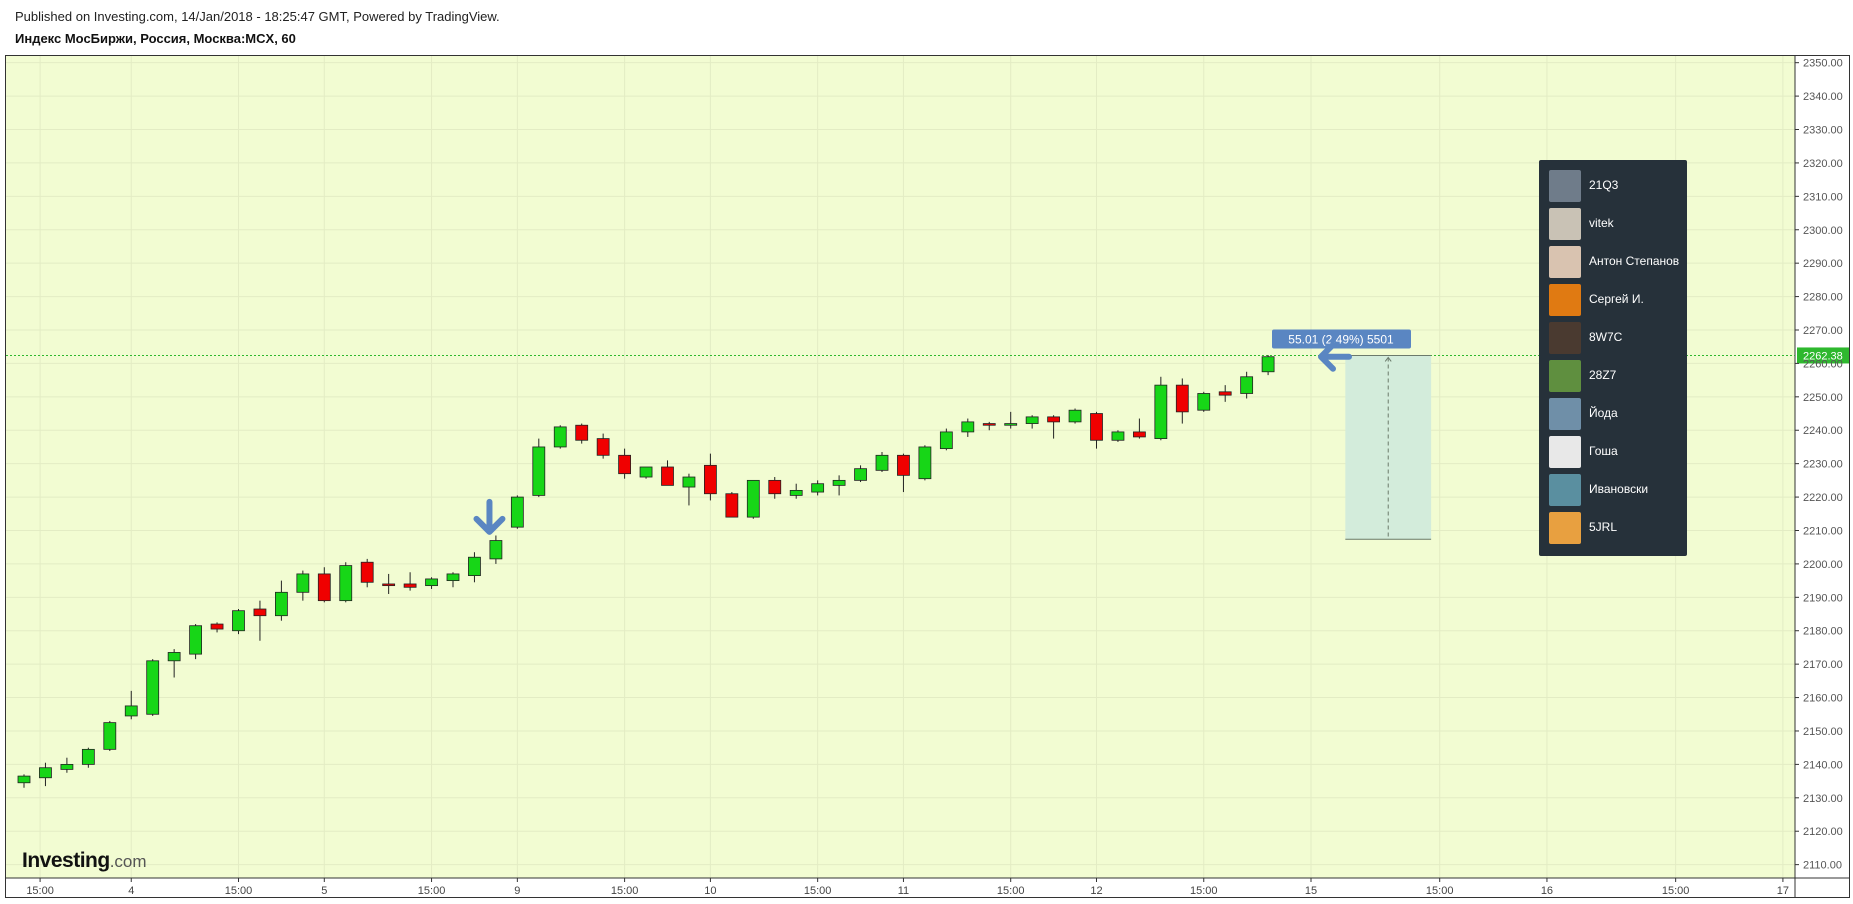 This screenshot has width=1853, height=904. I want to click on y-tick-label: 2180.00, so click(1823, 632).